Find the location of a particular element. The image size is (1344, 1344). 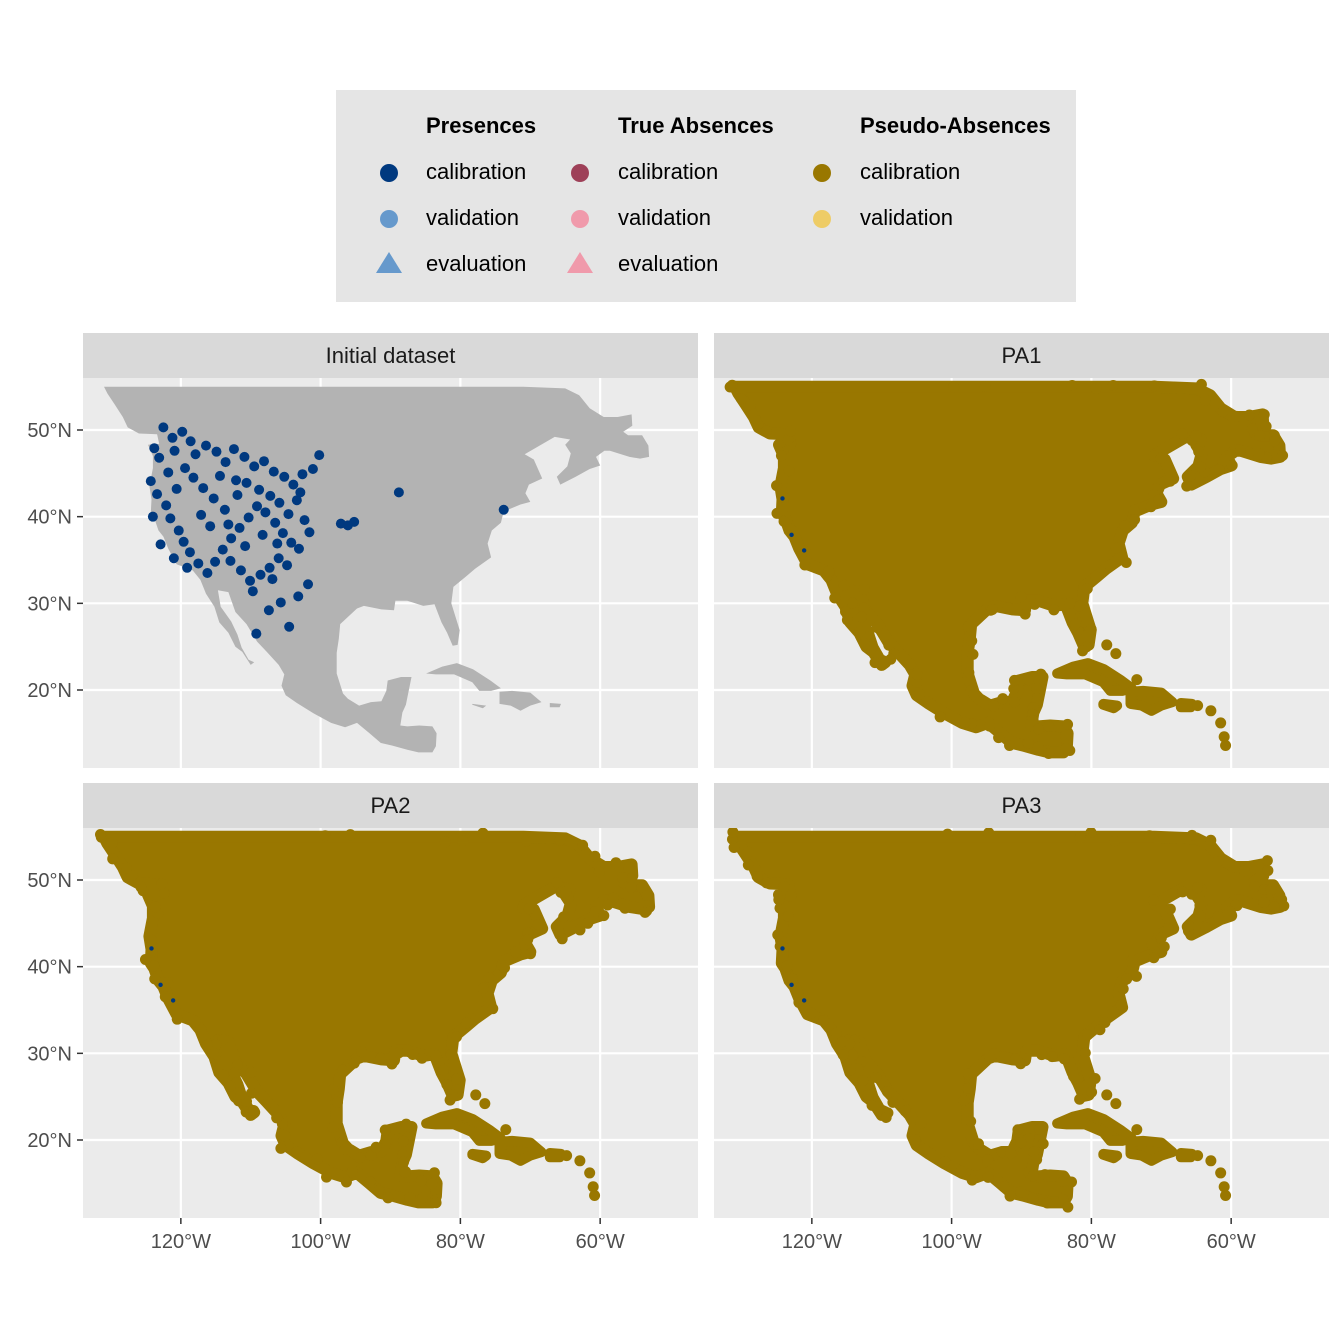

y-tick-label: 50°N is located at coordinates (49, 431).